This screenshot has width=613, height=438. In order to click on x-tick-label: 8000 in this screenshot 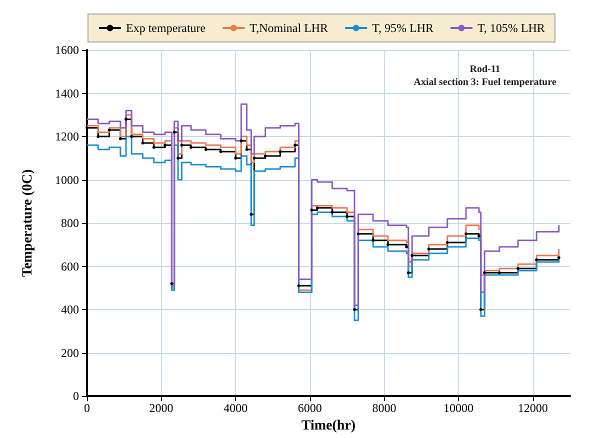, I will do `click(384, 408)`.